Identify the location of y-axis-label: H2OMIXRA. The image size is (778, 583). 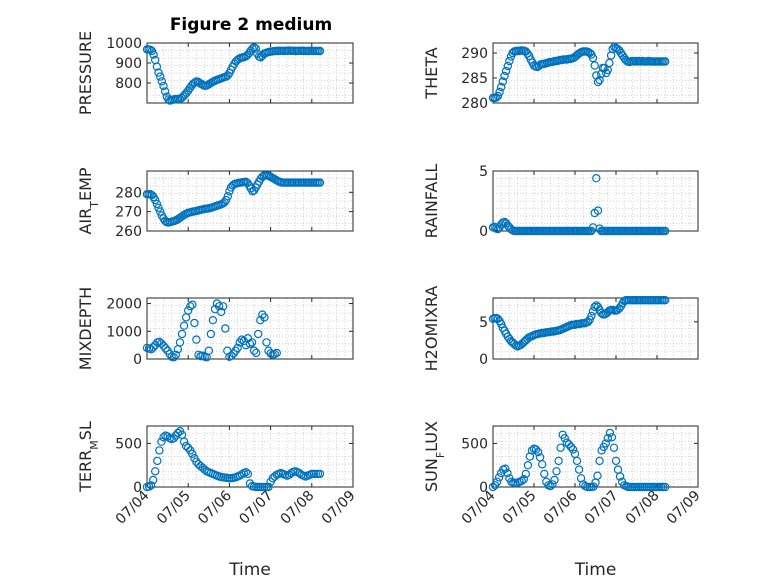
(431, 329).